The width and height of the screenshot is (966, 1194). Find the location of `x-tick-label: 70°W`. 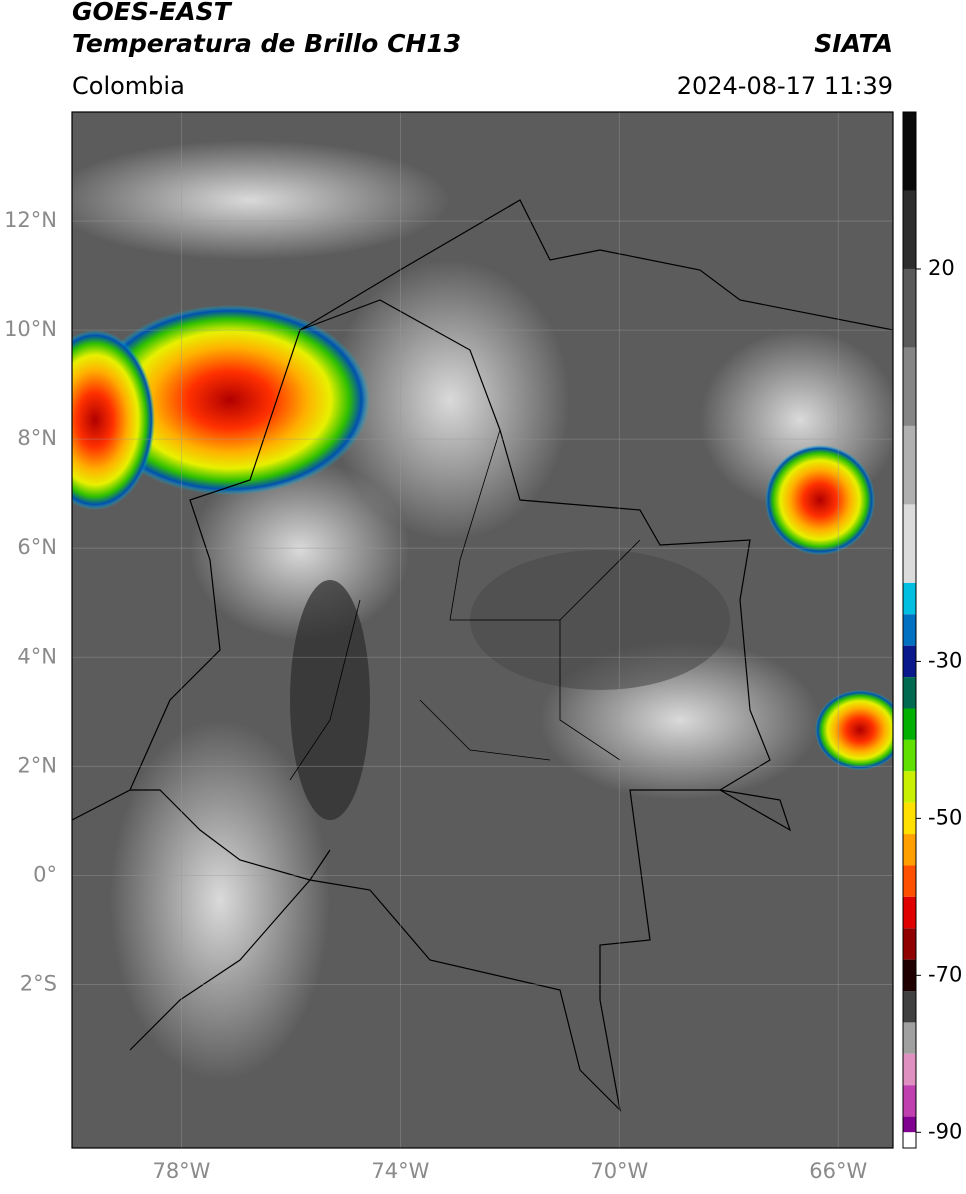

x-tick-label: 70°W is located at coordinates (619, 1171).